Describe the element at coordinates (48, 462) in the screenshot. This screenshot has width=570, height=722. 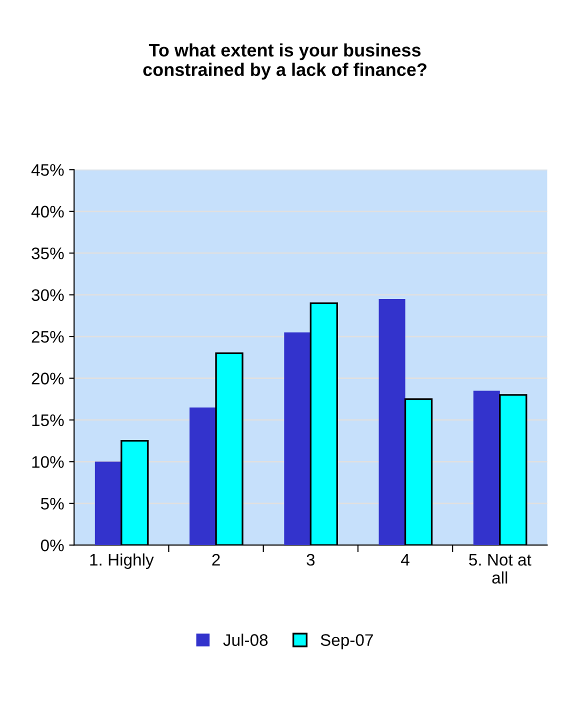
I see `y-tick-label: 10%` at that location.